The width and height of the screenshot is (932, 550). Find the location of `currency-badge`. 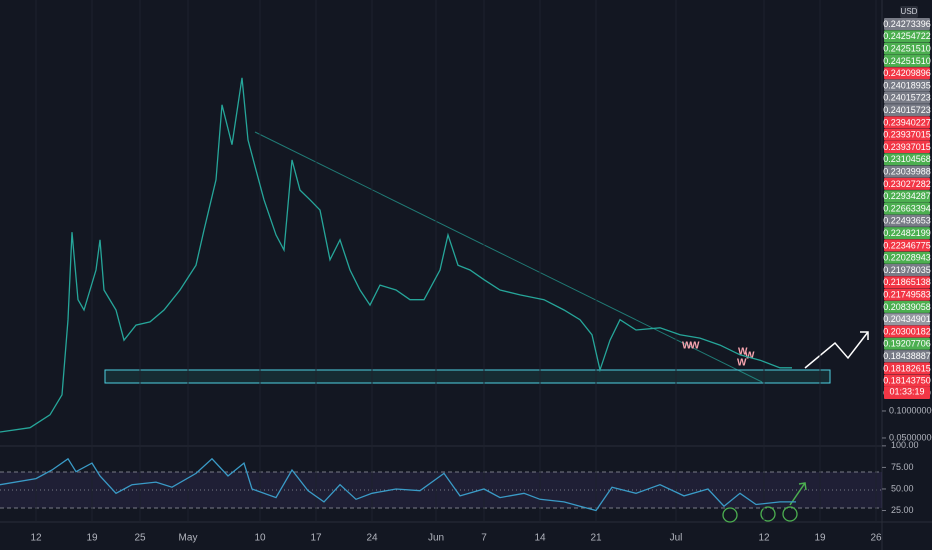

currency-badge is located at coordinates (909, 12).